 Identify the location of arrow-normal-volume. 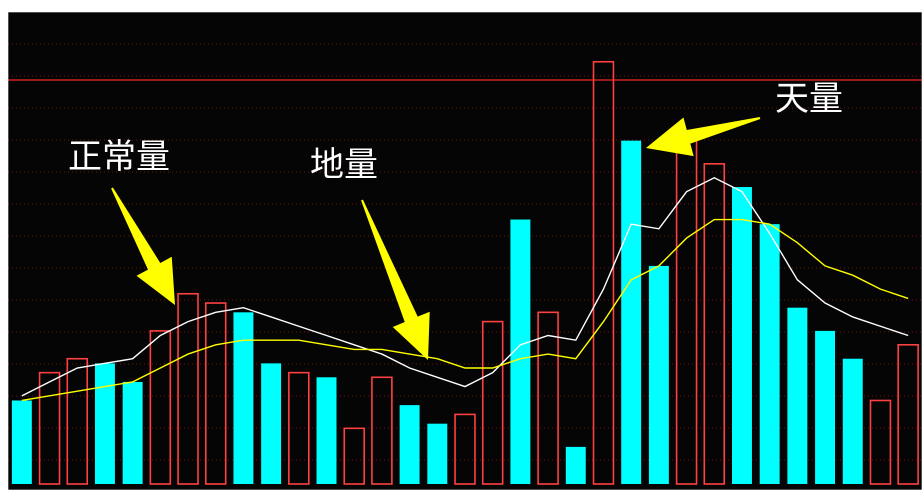
(143, 246).